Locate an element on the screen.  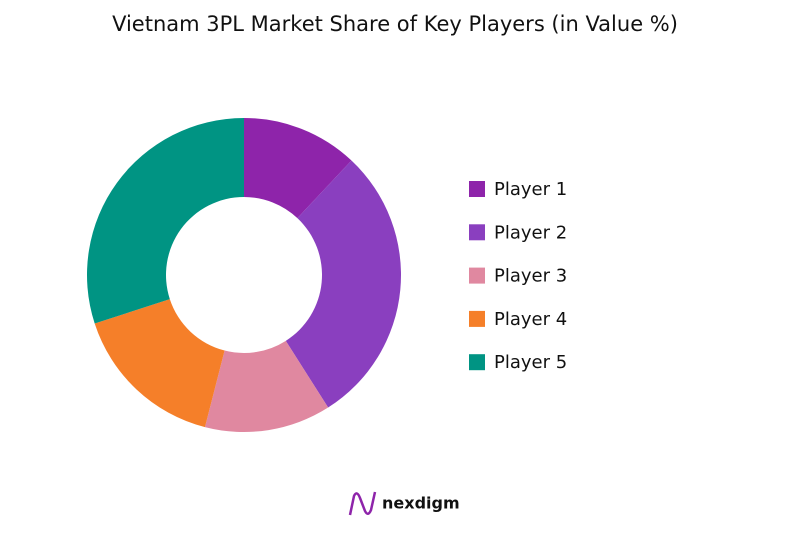
legend-label: Player 5 is located at coordinates (530, 362).